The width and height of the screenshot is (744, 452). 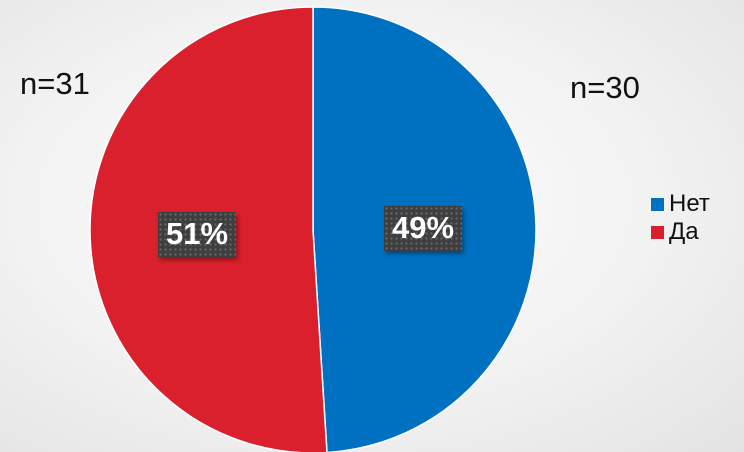 What do you see at coordinates (684, 232) in the screenshot?
I see `legend-label-da: Да` at bounding box center [684, 232].